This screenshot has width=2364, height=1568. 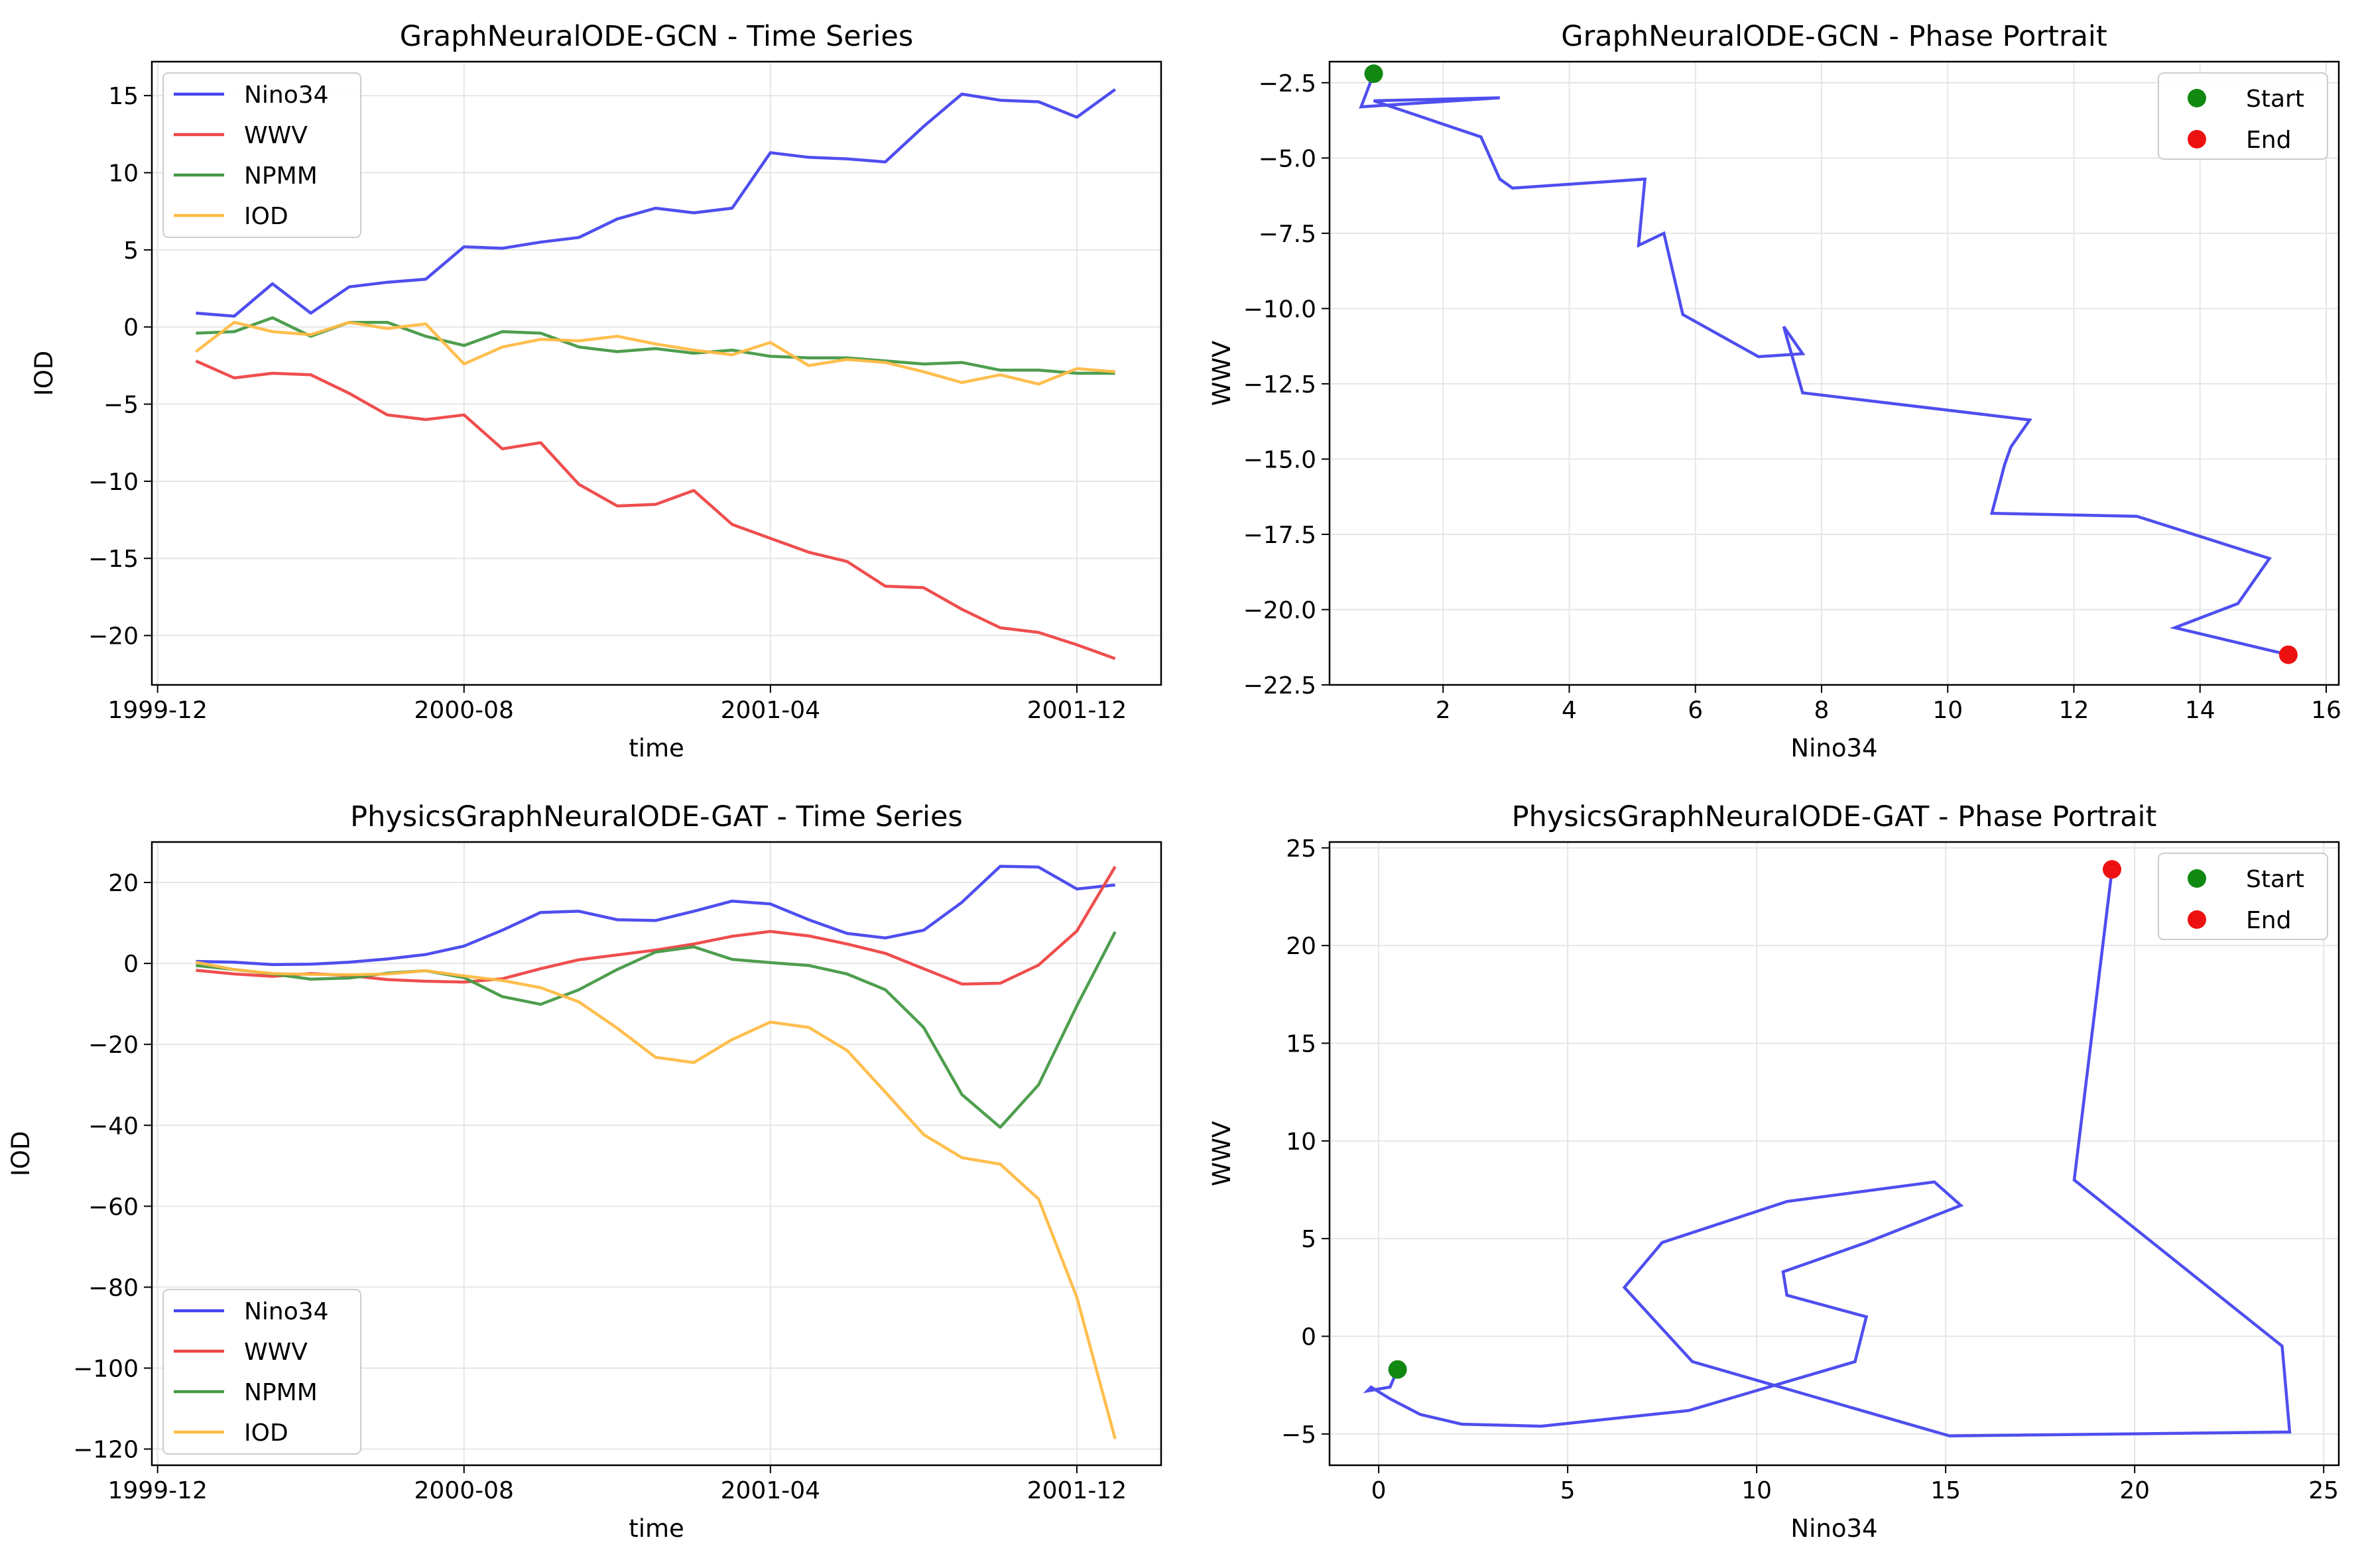 I want to click on y-tick-label: −10, so click(x=113, y=482).